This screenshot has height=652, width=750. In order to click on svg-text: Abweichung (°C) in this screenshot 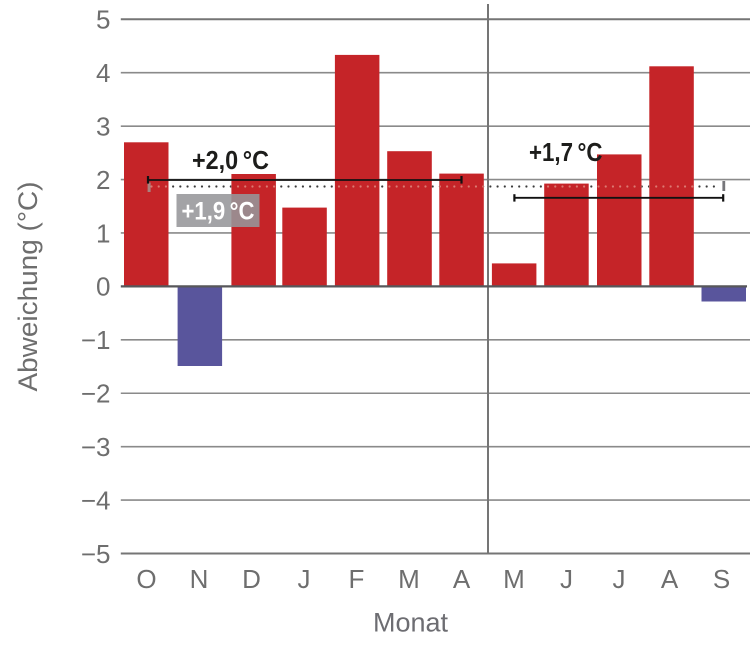, I will do `click(28, 287)`.